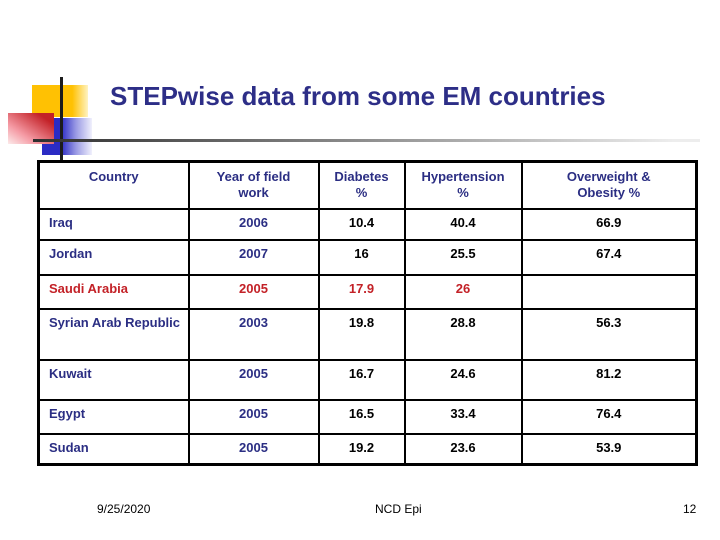  Describe the element at coordinates (609, 449) in the screenshot. I see `cell-overweight: 53.9` at that location.